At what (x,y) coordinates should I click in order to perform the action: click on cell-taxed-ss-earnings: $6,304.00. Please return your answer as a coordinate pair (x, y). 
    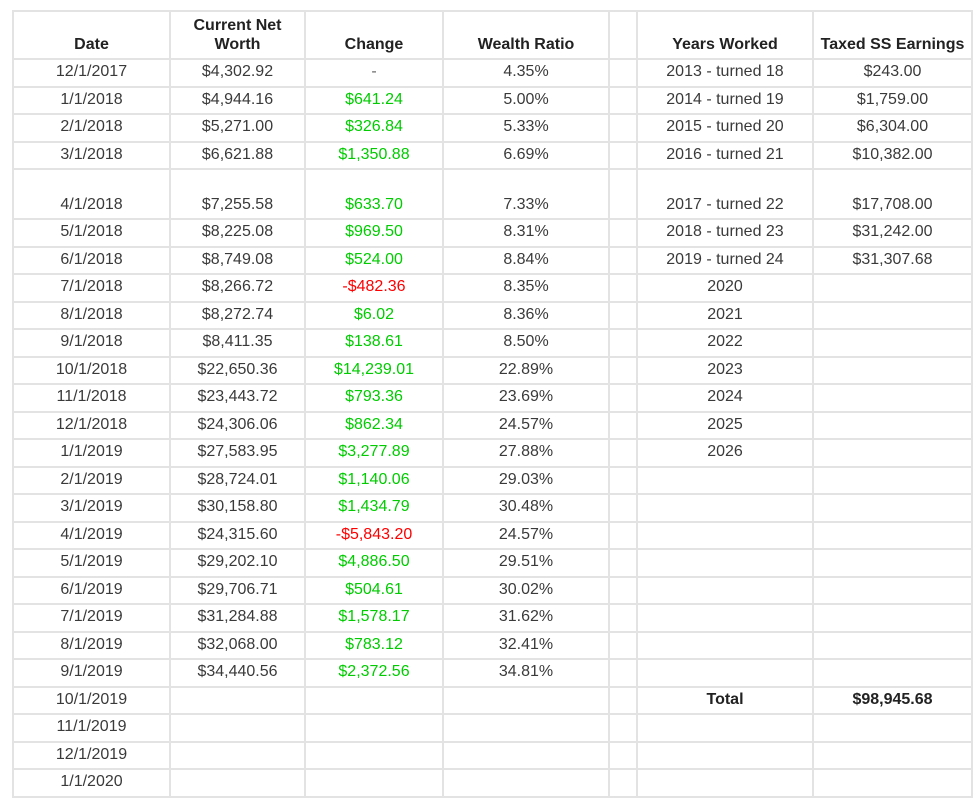
    Looking at the image, I should click on (892, 128).